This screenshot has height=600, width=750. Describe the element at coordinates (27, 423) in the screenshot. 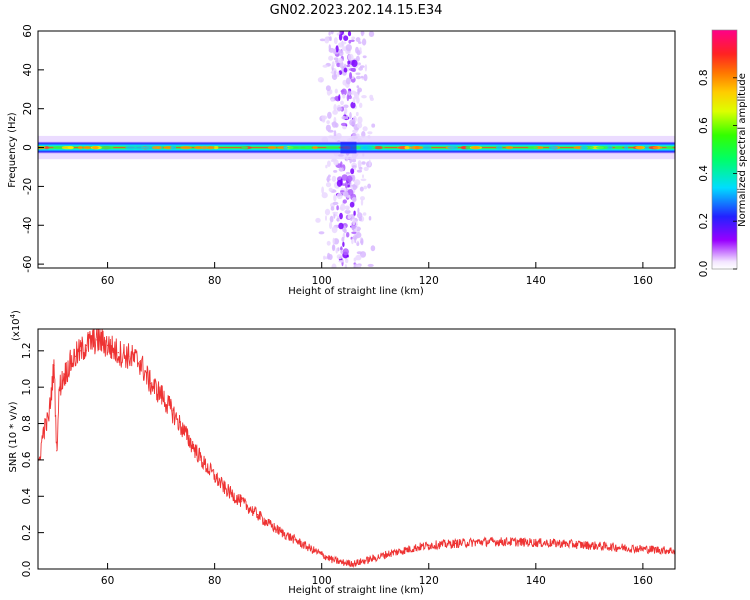

I see `y-tick-label: 0.8` at that location.